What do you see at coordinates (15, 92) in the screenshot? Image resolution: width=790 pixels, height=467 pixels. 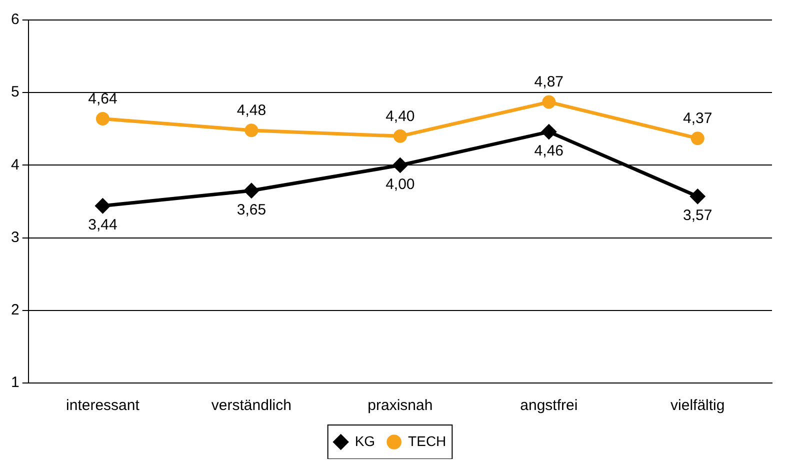 I see `y-tick-label: 5` at bounding box center [15, 92].